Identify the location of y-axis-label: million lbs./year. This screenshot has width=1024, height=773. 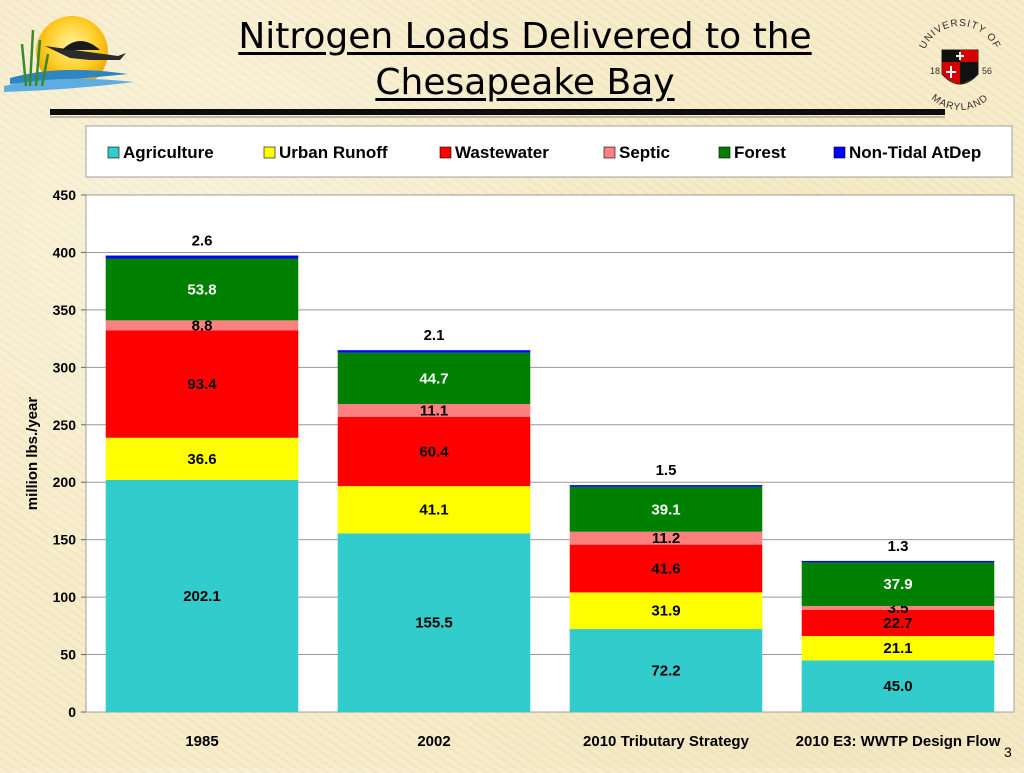
(32, 454).